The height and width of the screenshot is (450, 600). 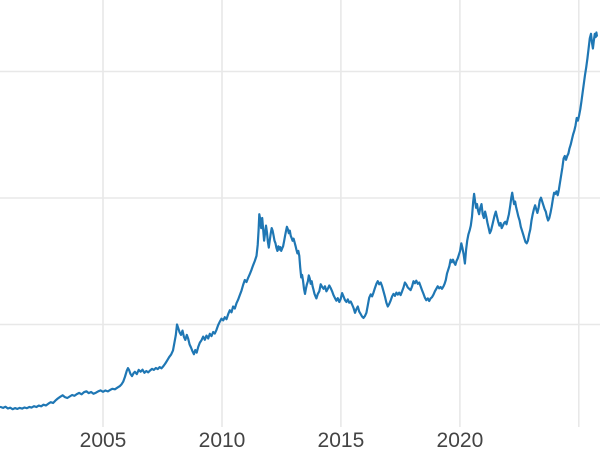 I want to click on x-tick-label-2010: 2010, so click(x=222, y=439).